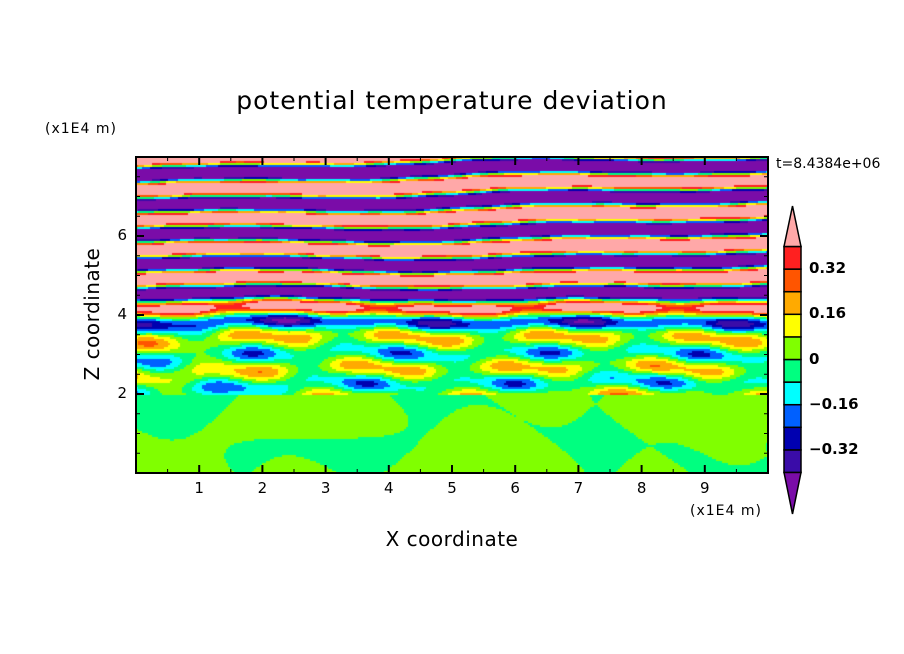  Describe the element at coordinates (792, 493) in the screenshot. I see `colorbar-lower-triangle` at that location.